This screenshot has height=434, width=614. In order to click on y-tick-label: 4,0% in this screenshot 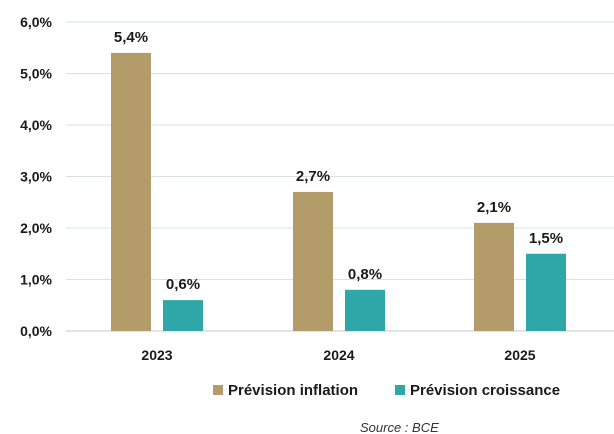, I will do `click(36, 125)`.